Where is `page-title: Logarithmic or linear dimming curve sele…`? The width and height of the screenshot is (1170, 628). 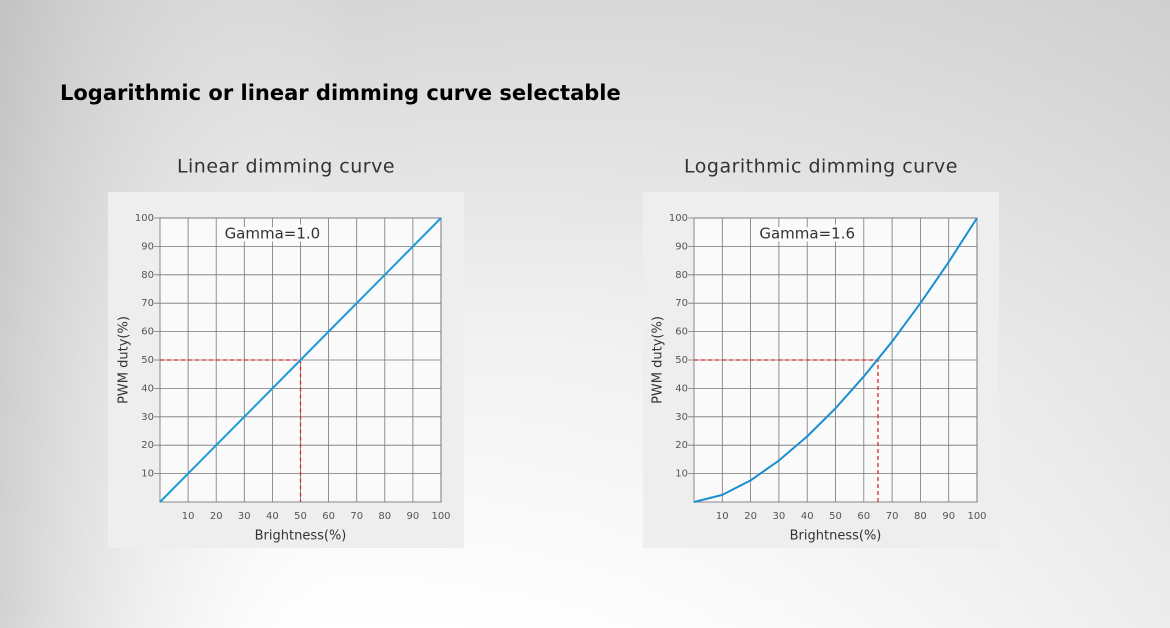
page-title: Logarithmic or linear dimming curve sele… is located at coordinates (340, 93).